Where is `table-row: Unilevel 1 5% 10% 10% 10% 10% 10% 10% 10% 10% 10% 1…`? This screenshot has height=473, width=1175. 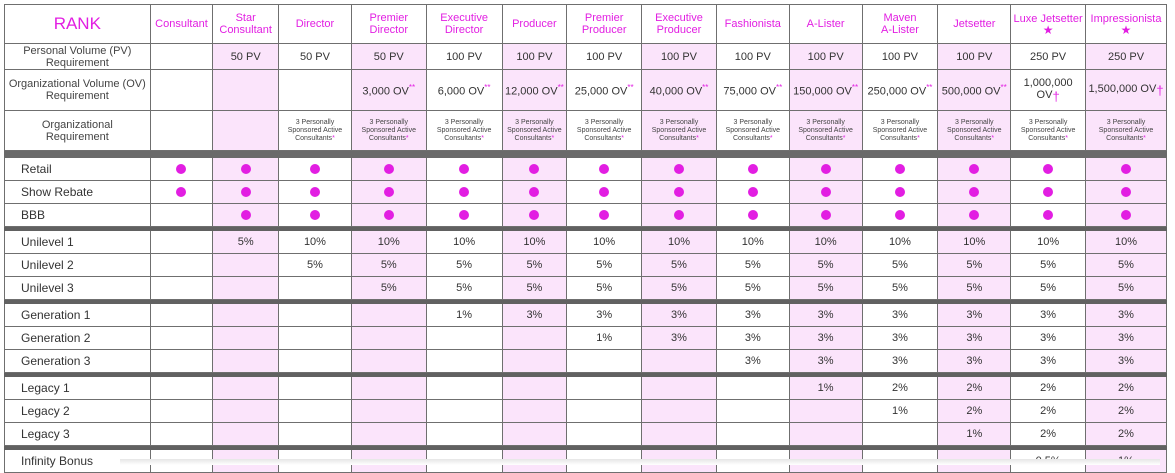
table-row: Unilevel 1 5% 10% 10% 10% 10% 10% 10% 10% 10% 10% 1… is located at coordinates (585, 242).